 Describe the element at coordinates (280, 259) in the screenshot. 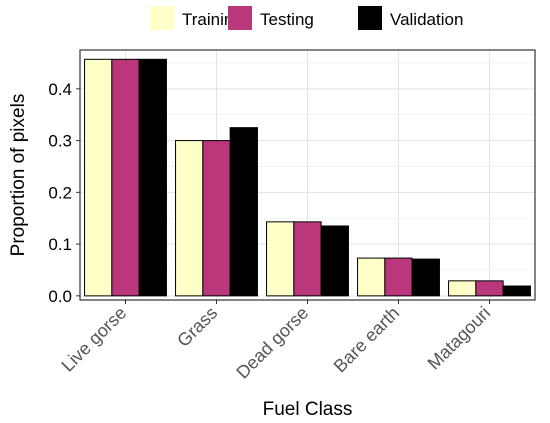

I see `bar-training-dead-gorse` at that location.